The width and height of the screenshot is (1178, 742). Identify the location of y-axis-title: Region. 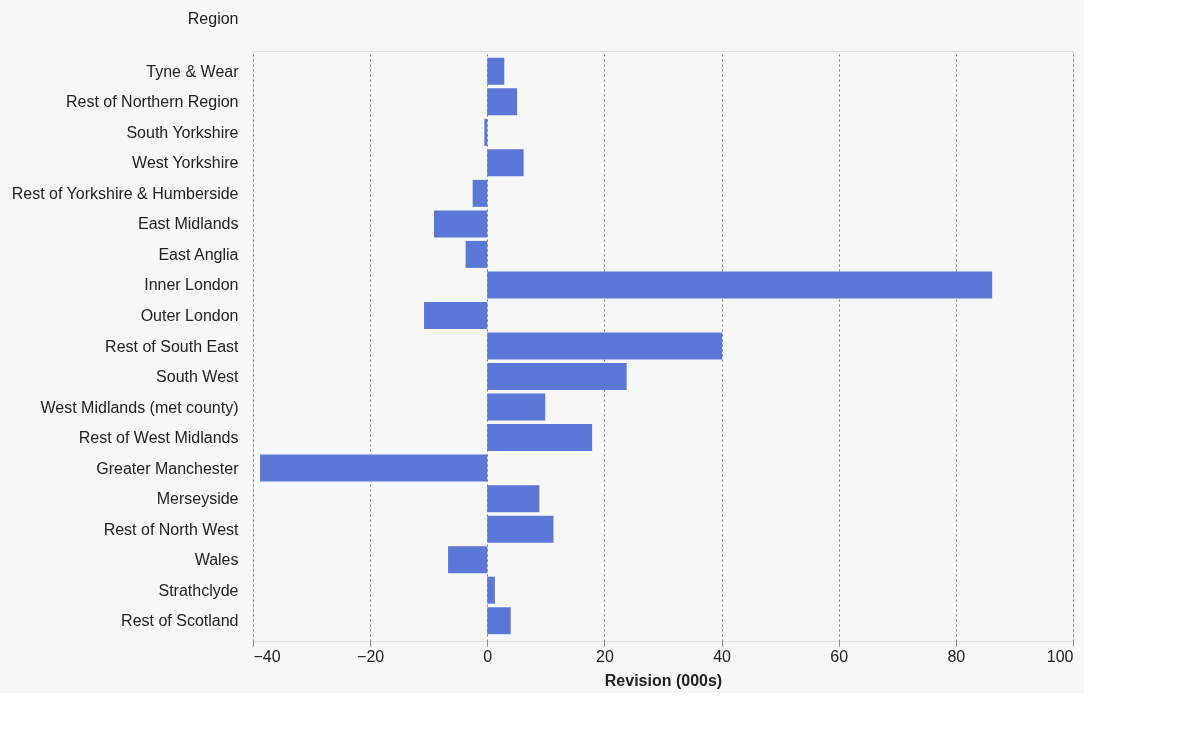
(213, 18).